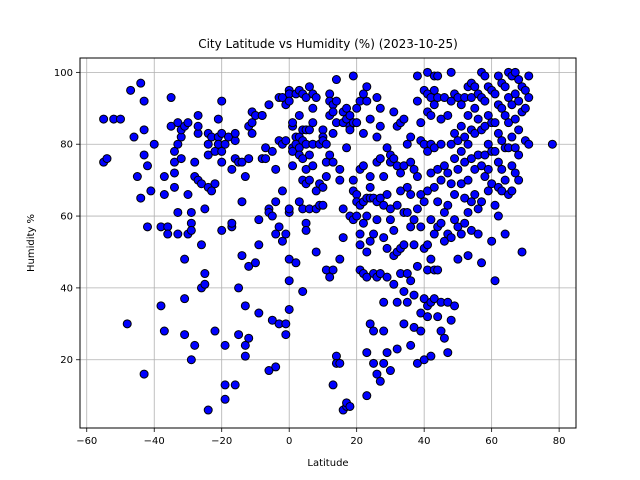 The image size is (640, 480). Describe the element at coordinates (66, 288) in the screenshot. I see `y-tick-label: 40` at that location.